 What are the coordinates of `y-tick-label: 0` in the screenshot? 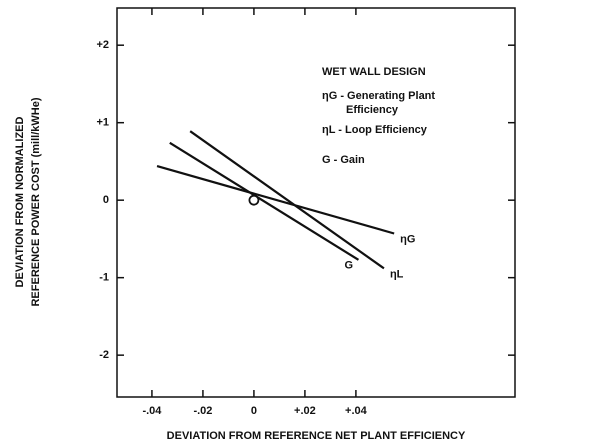 It's located at (106, 200).